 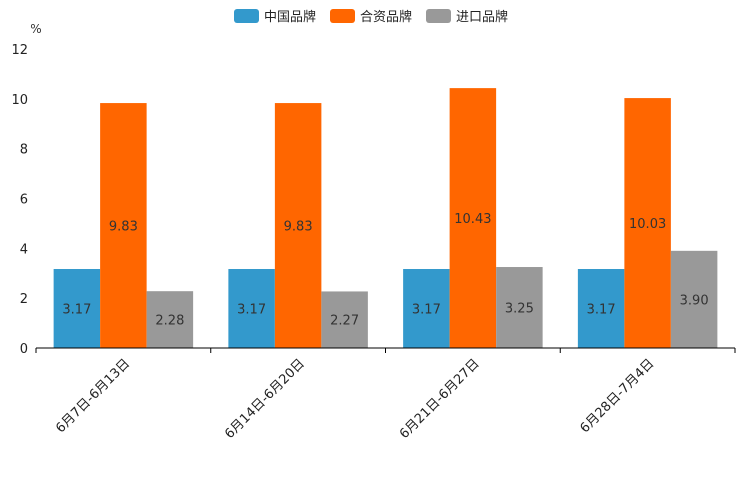 I want to click on bar-value-label: 2.27, so click(x=344, y=321).